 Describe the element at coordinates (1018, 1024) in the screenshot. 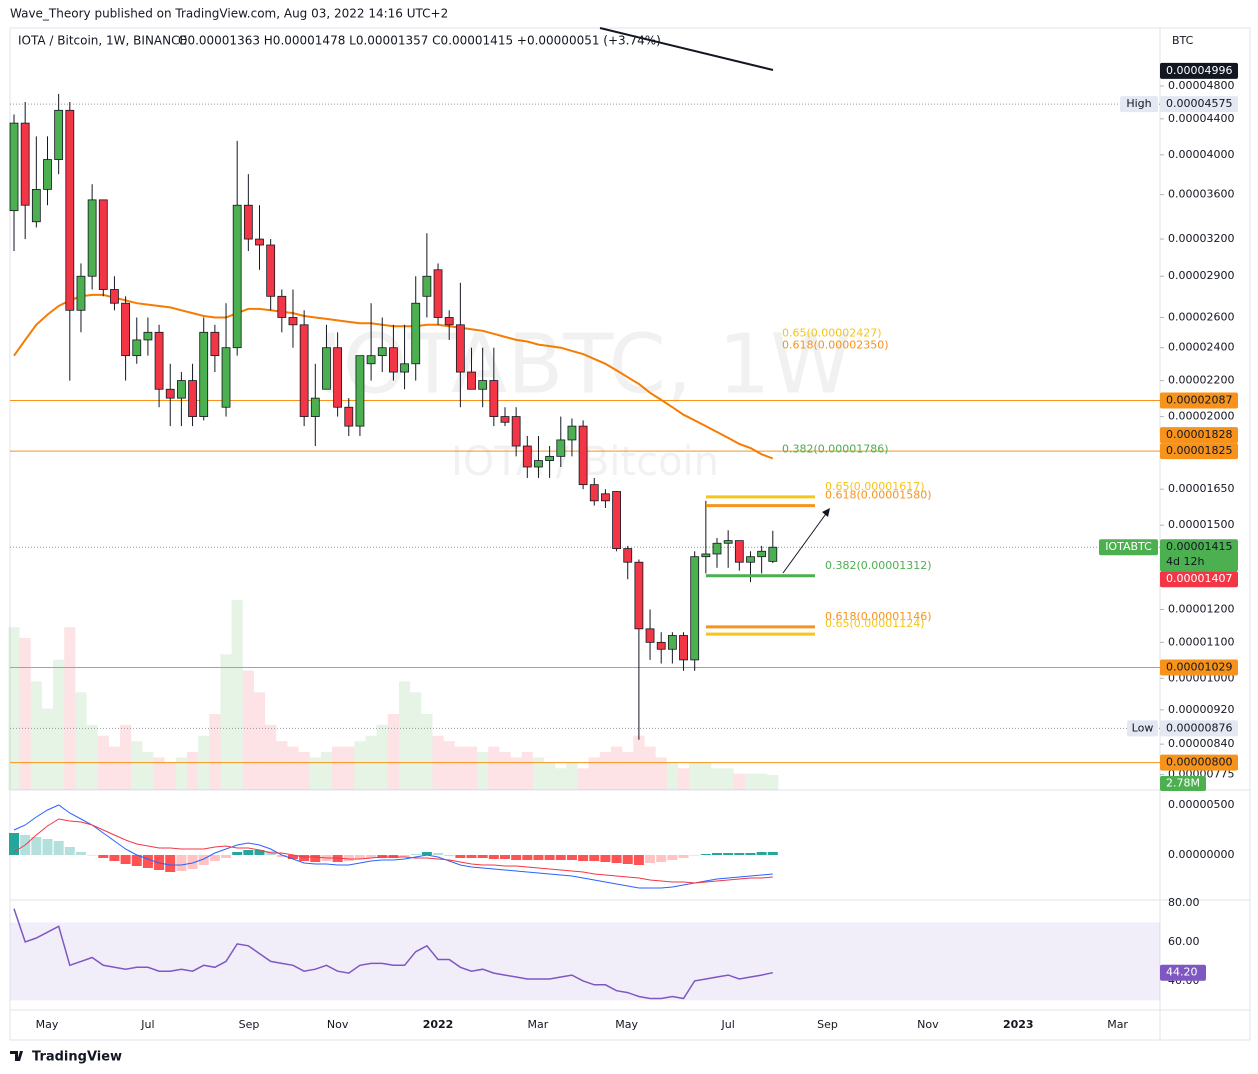

I see `x-tick-label: 2023` at that location.